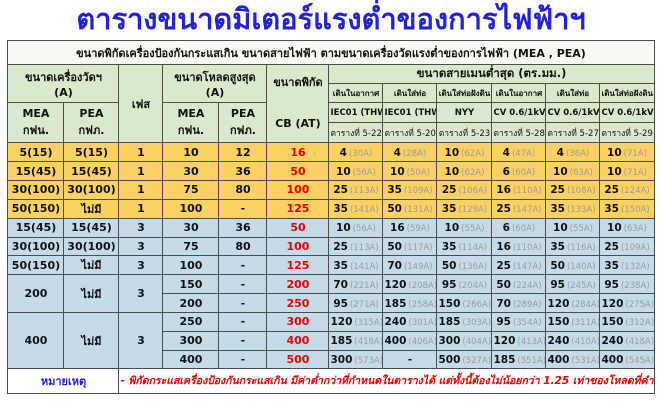 The width and height of the screenshot is (662, 411). I want to click on cable-size-cell-2: 50 (131A), so click(410, 208).